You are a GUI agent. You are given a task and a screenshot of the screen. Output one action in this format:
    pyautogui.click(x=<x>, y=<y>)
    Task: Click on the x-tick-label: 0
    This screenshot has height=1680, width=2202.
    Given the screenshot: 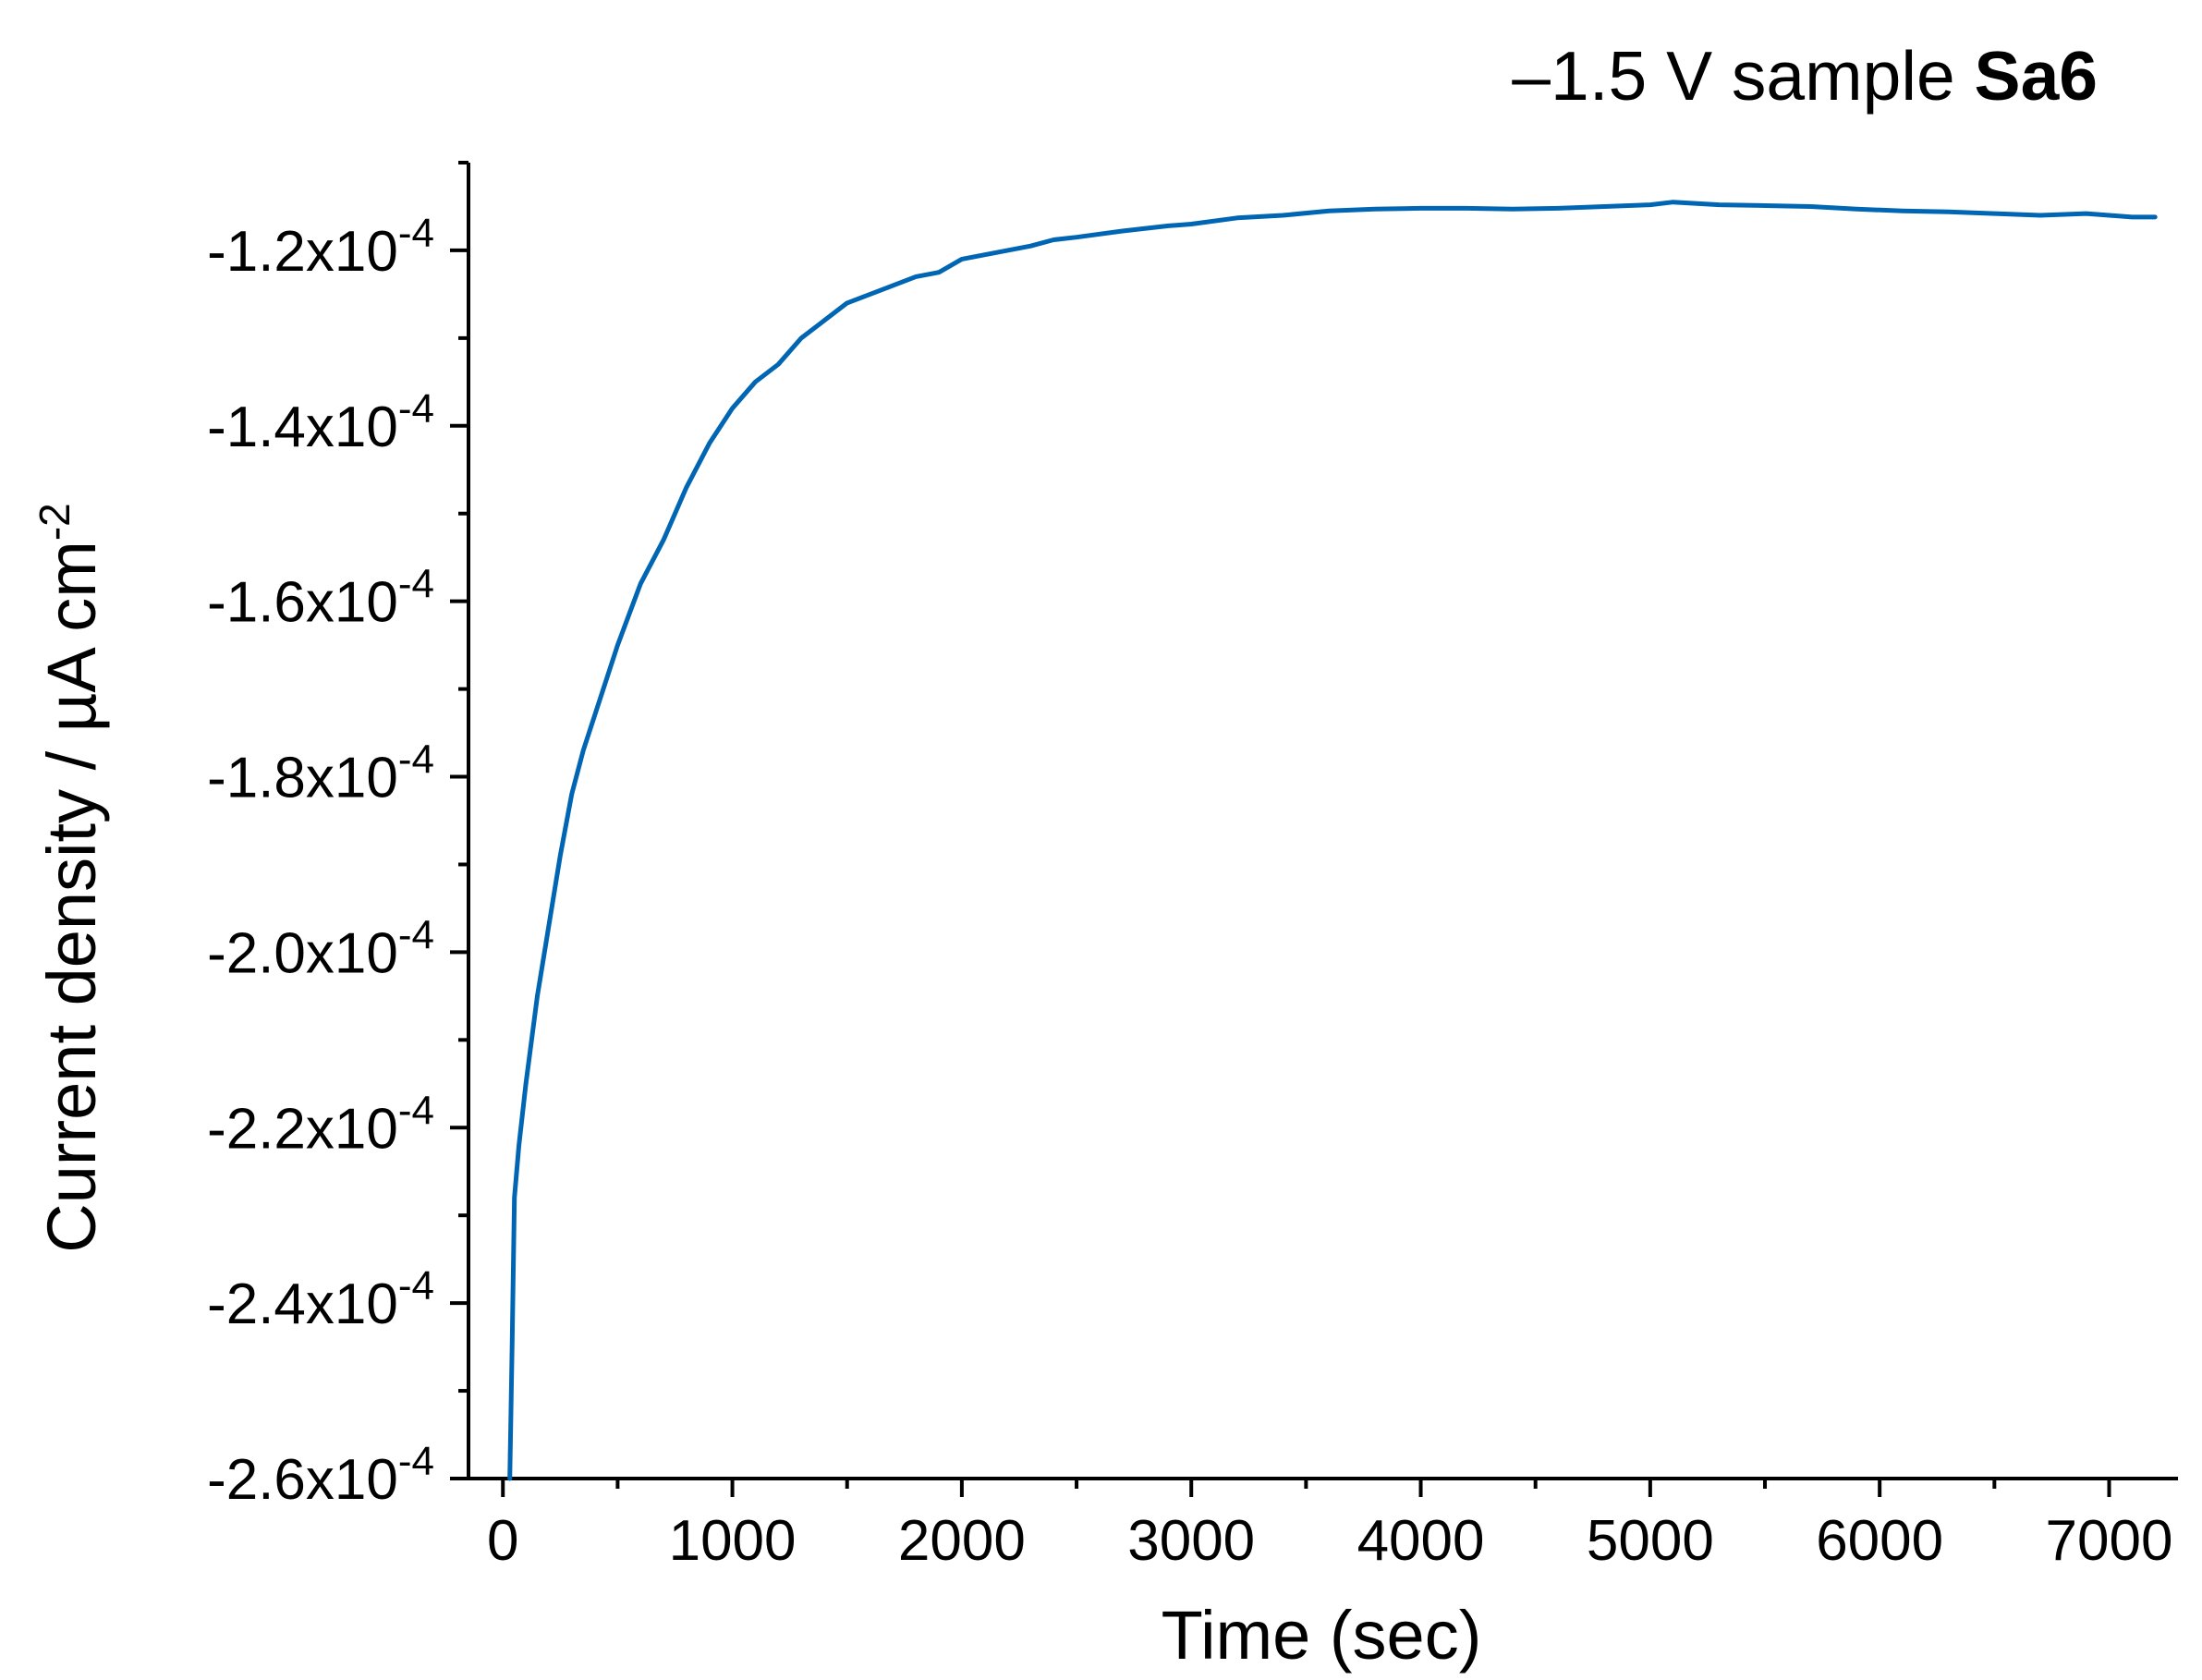 What is the action you would take?
    pyautogui.click(x=503, y=1541)
    